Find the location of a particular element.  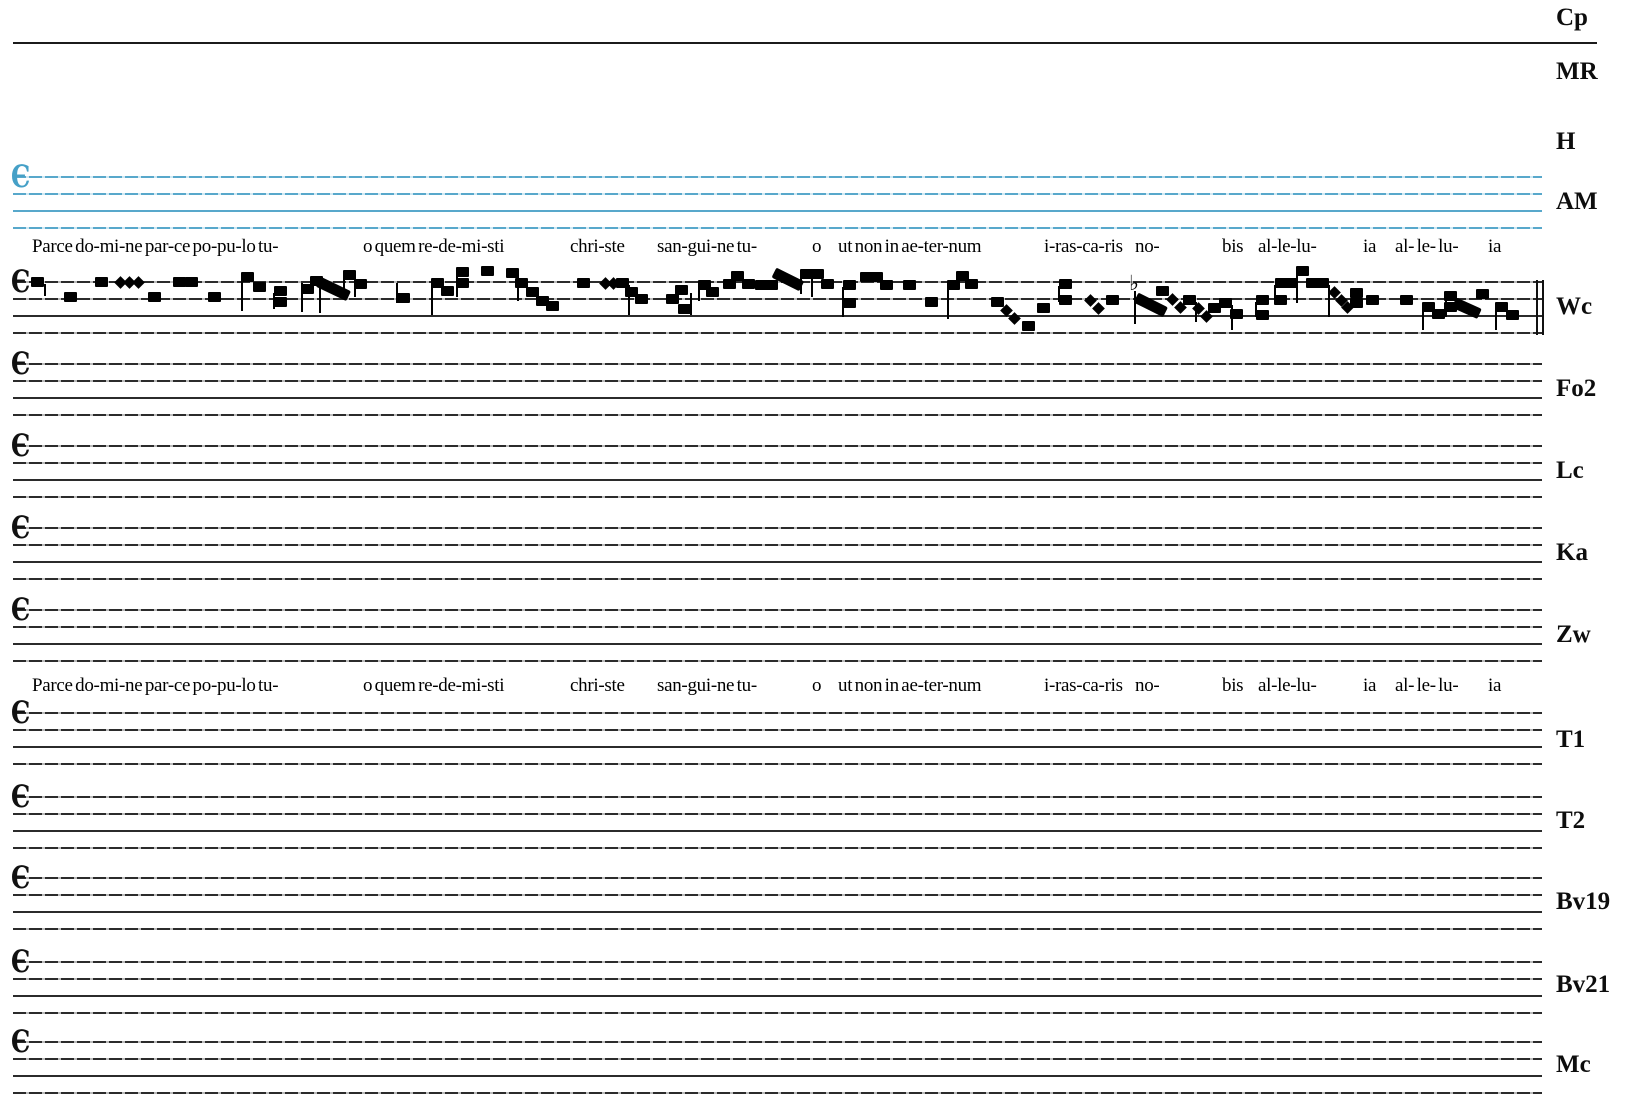

source-label-t1: T1 is located at coordinates (1571, 739).